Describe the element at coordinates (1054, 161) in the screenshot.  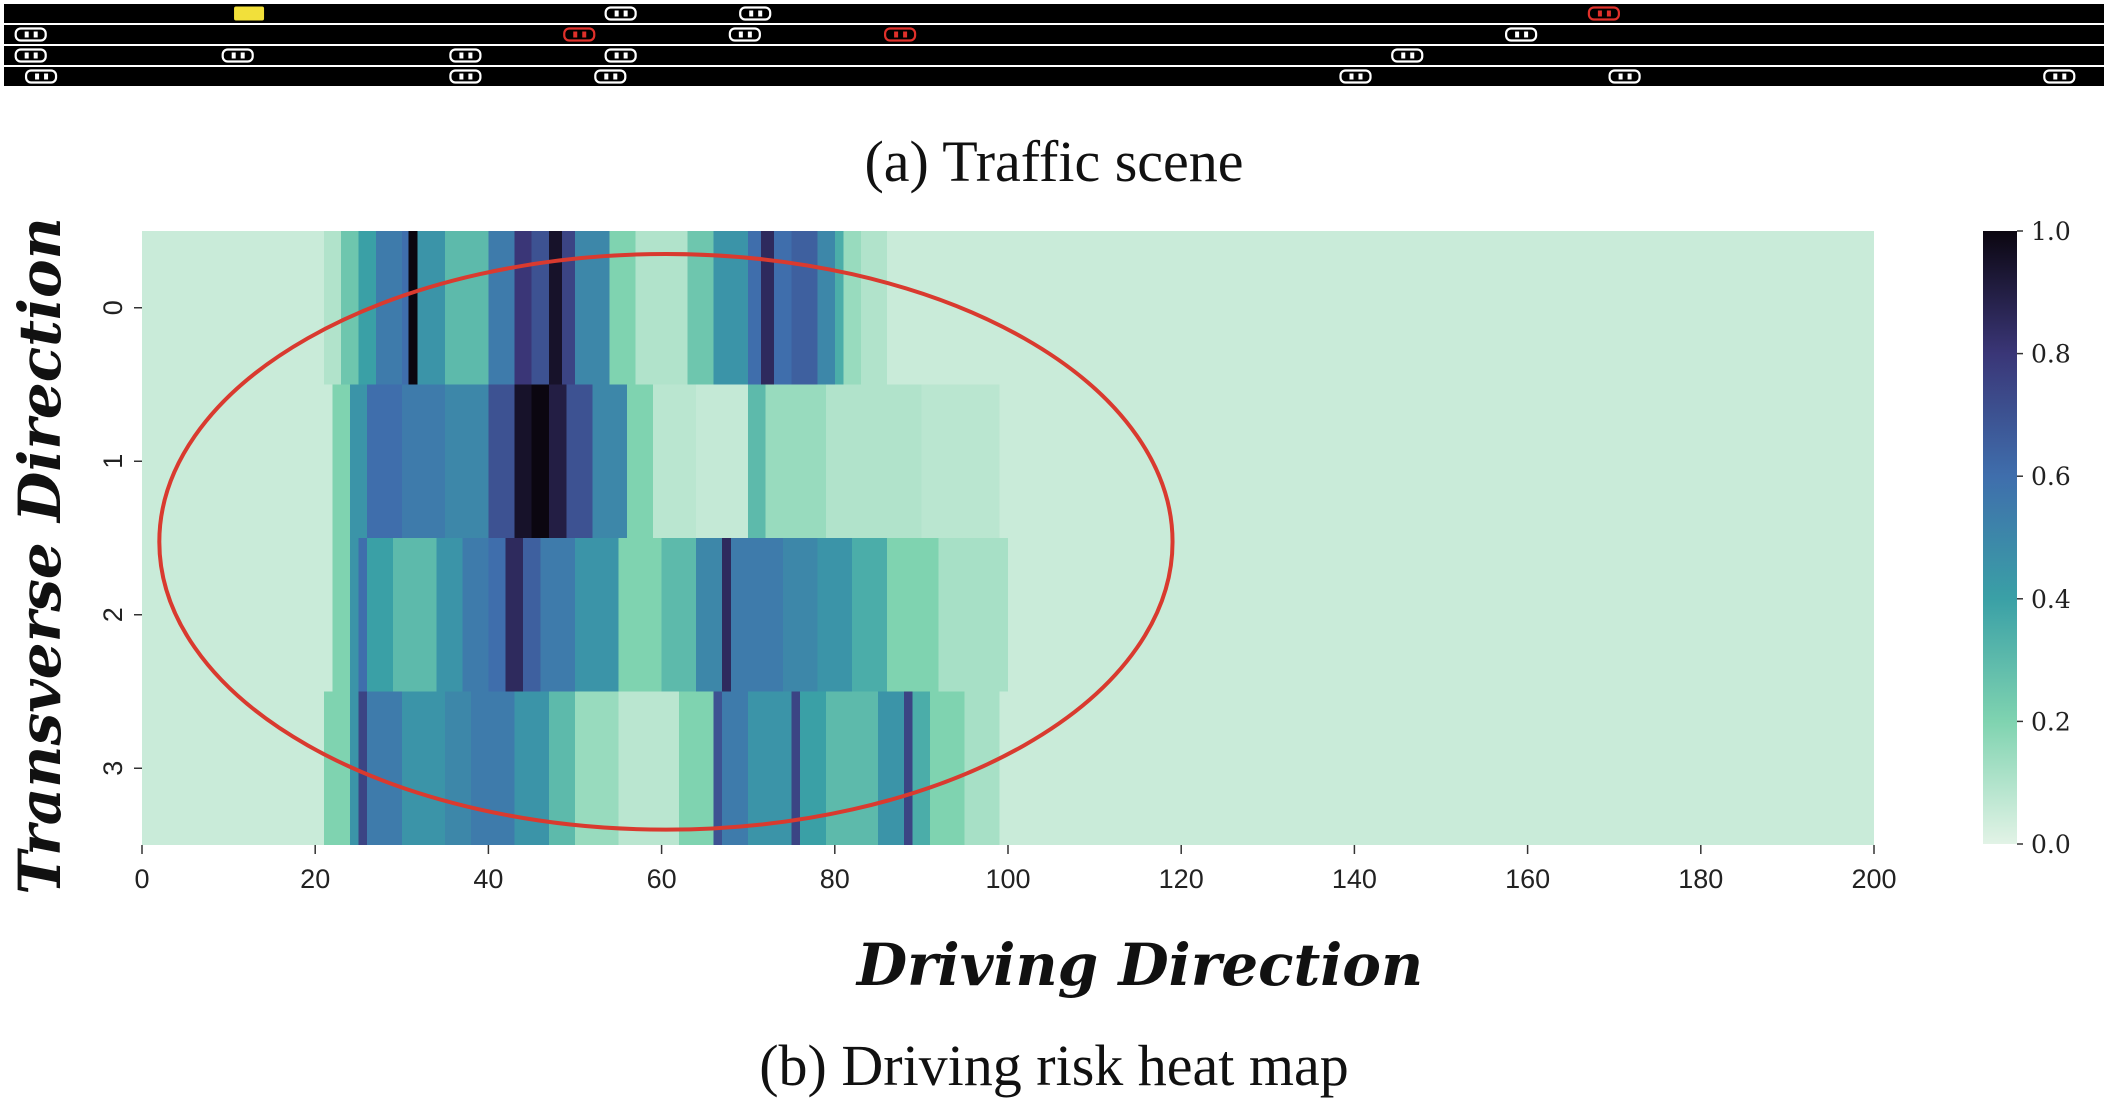
I see `traffic-scene-caption: (a) Traffic scene` at that location.